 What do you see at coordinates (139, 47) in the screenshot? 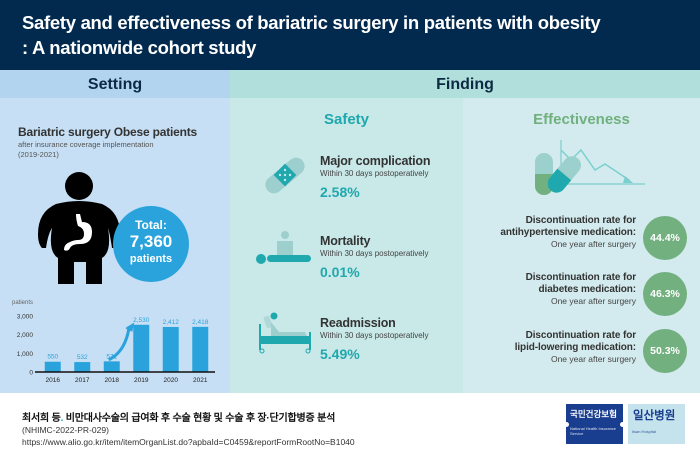
I see `page-title-line2: : A nationwide cohort study` at bounding box center [139, 47].